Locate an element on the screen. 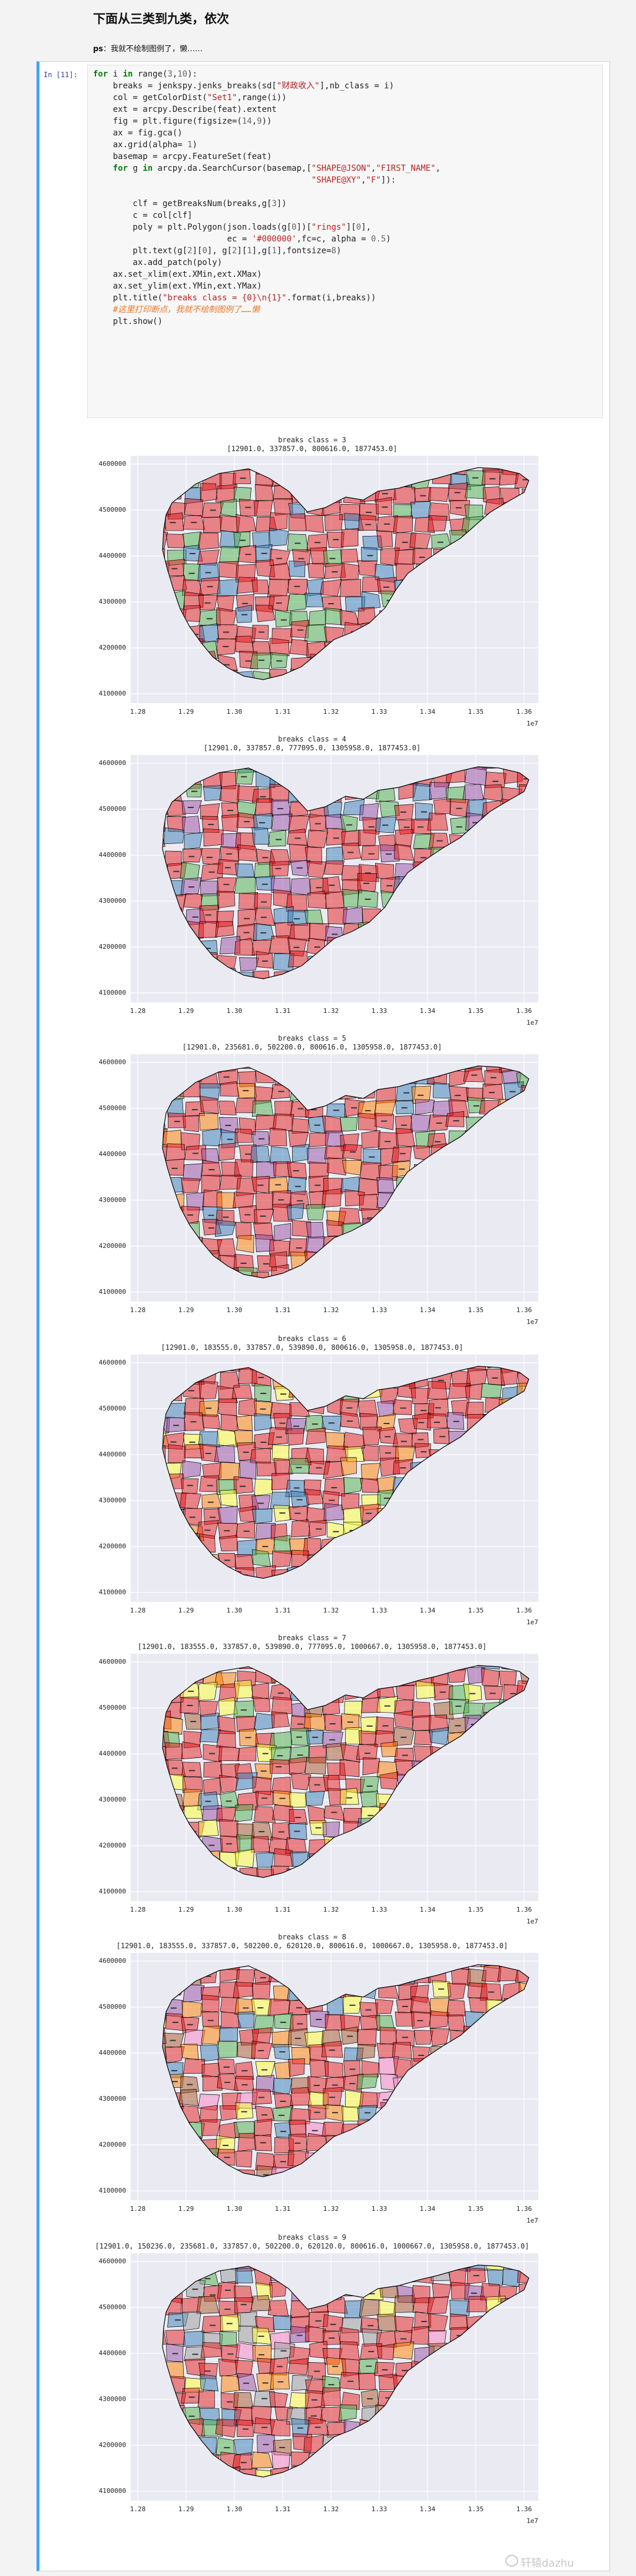  y-tick-label: 4600000 is located at coordinates (112, 2261).